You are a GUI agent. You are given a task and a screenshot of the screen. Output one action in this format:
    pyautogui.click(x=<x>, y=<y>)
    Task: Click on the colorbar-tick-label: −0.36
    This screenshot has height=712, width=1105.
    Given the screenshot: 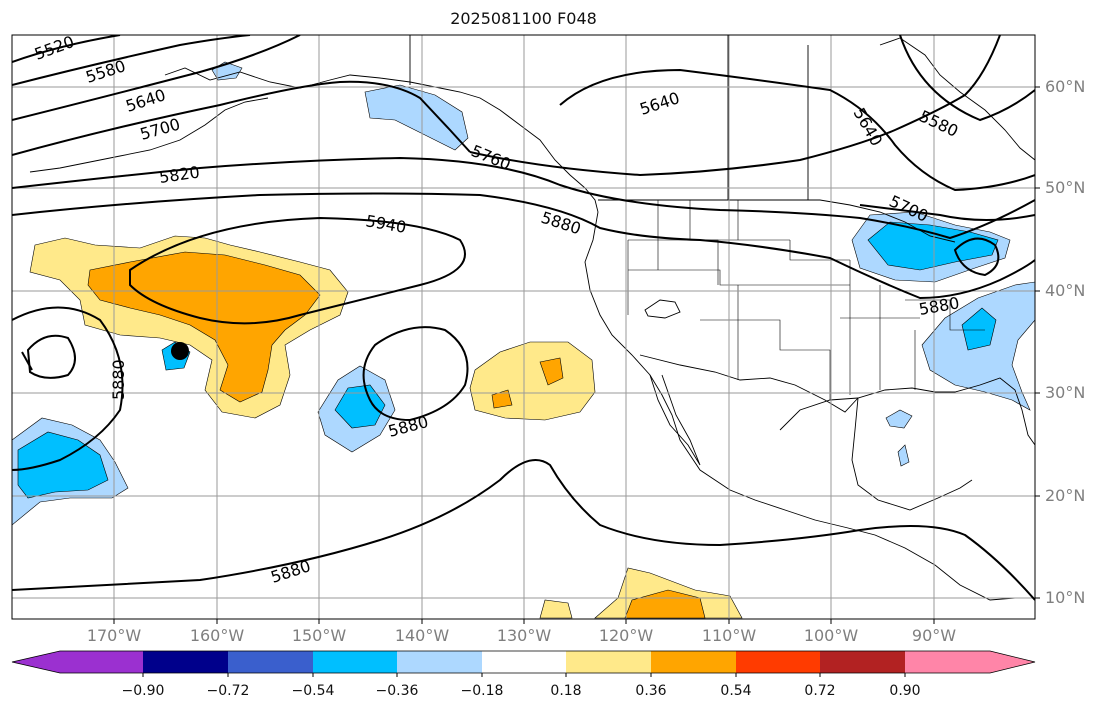 What is the action you would take?
    pyautogui.click(x=397, y=691)
    